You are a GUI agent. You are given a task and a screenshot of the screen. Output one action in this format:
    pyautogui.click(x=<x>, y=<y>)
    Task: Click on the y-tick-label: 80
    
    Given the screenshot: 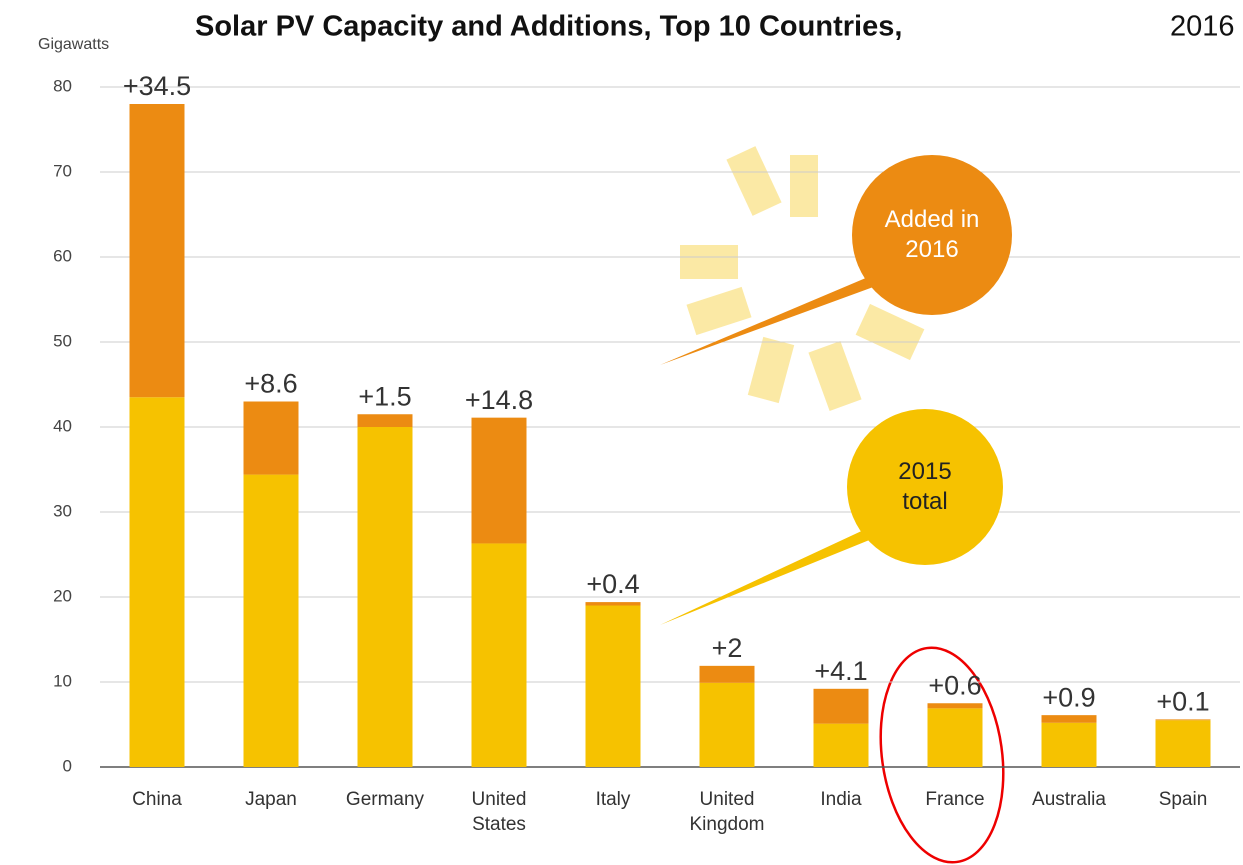 What is the action you would take?
    pyautogui.click(x=62, y=85)
    